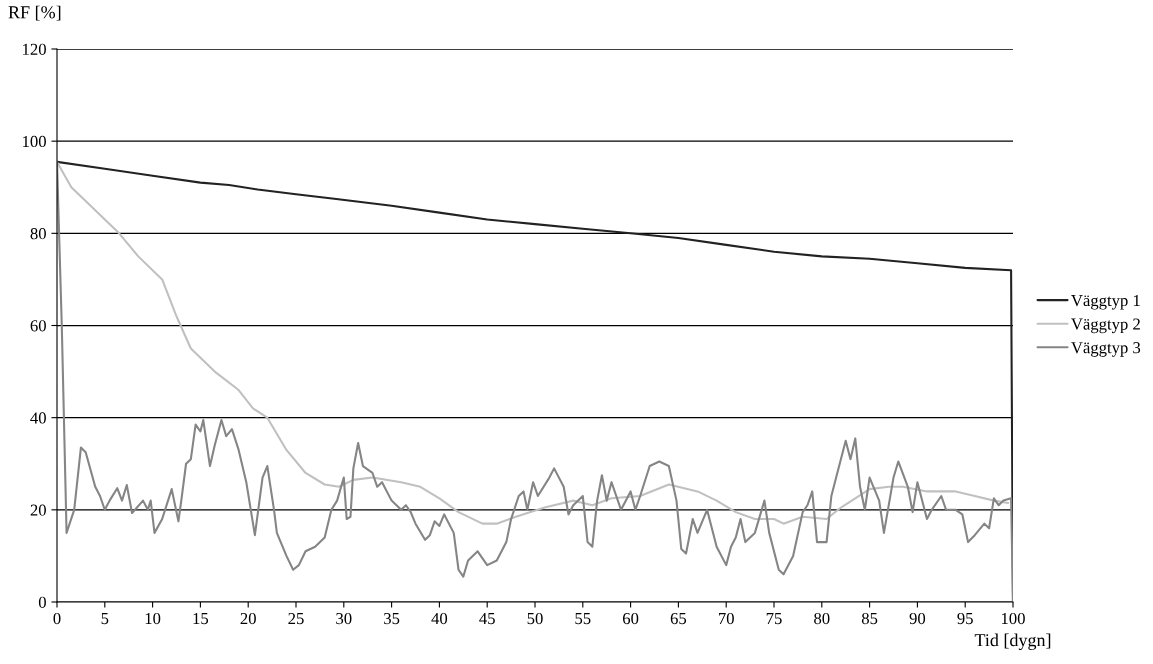  I want to click on x-tick-label: 40, so click(439, 618).